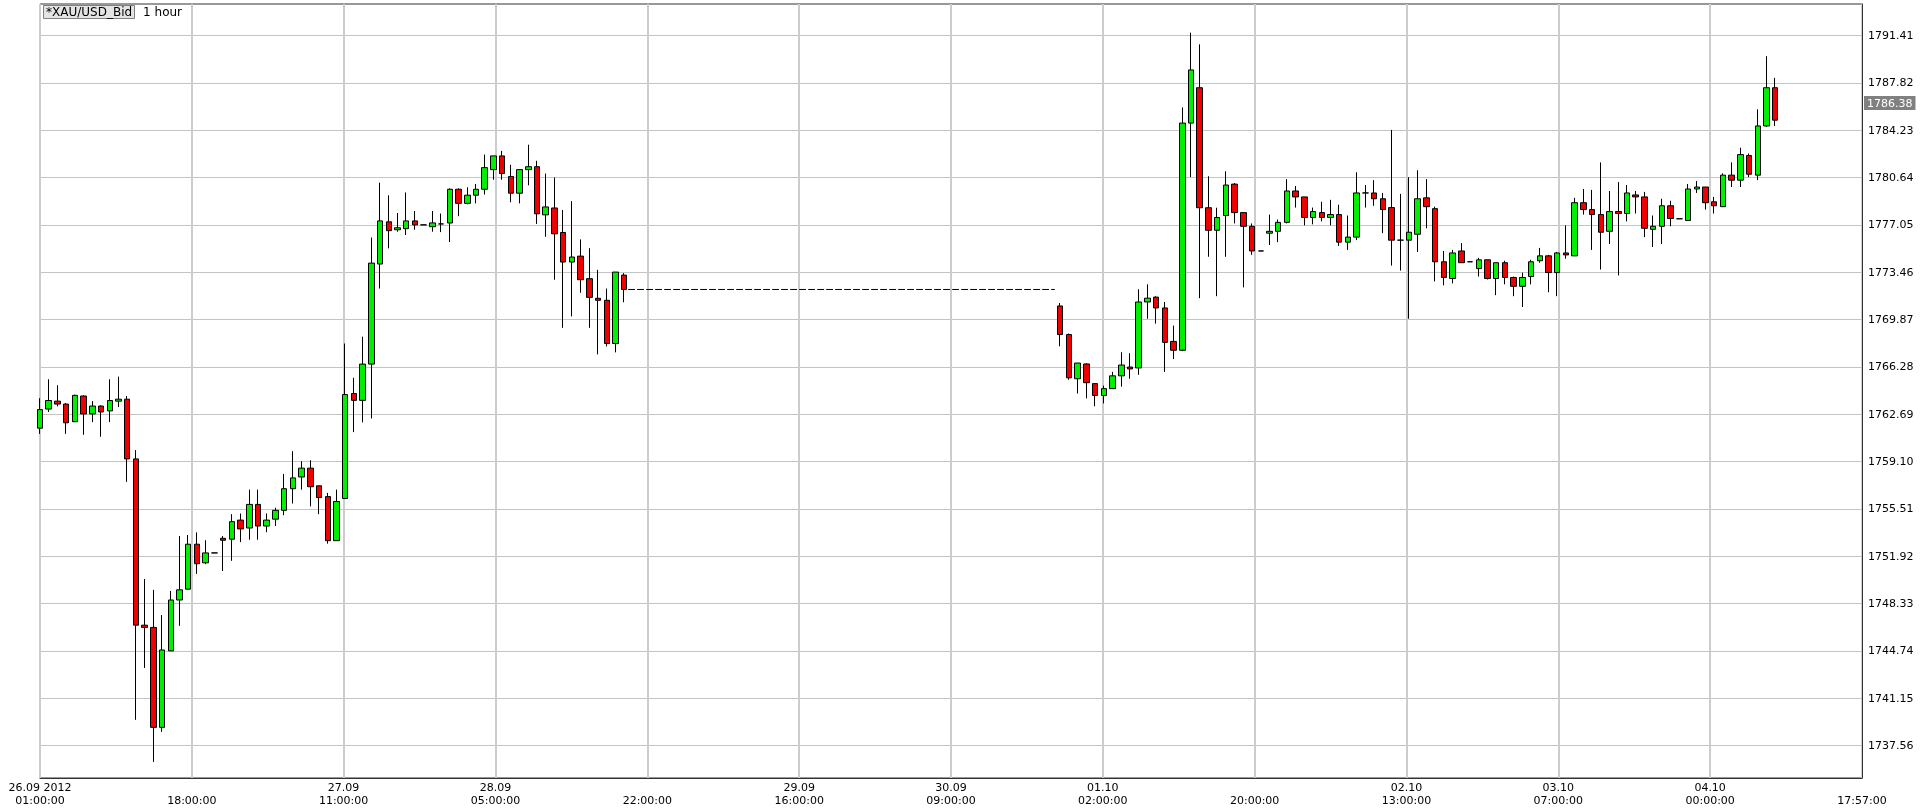  Describe the element at coordinates (1558, 794) in the screenshot. I see `x-tick-label: 03.10 07:00:00` at that location.